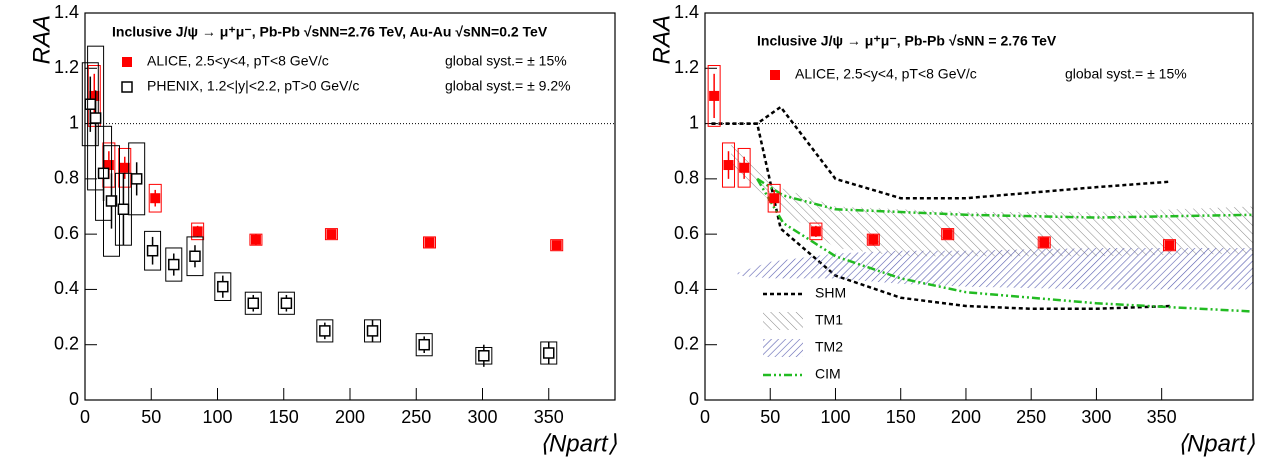 This screenshot has width=1264, height=468. I want to click on x-tick-label: 200, so click(350, 417).